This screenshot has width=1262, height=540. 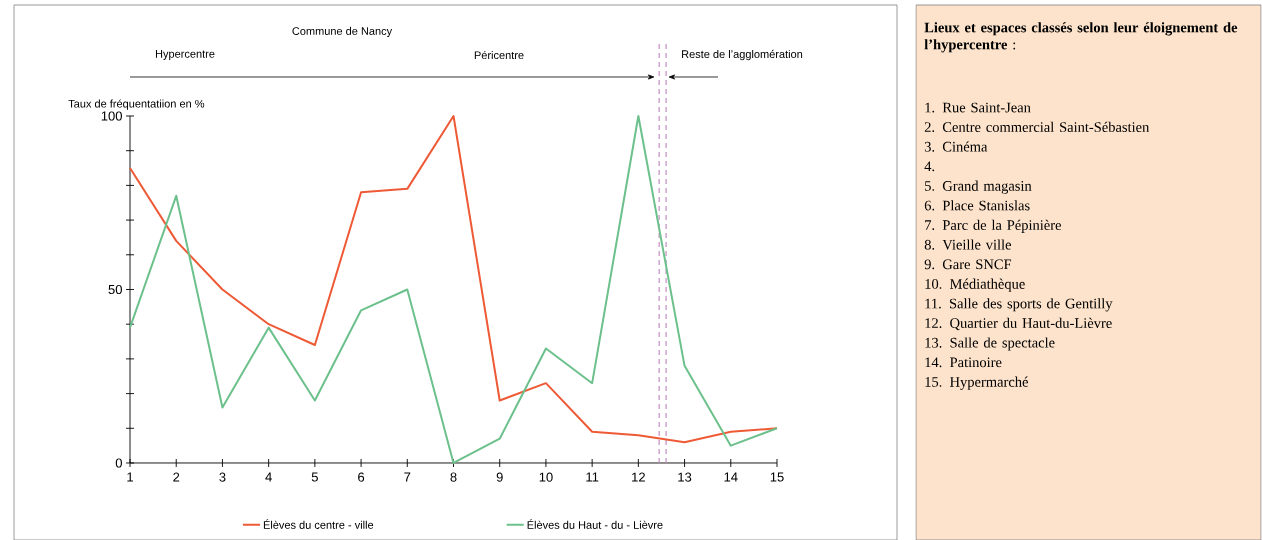 What do you see at coordinates (977, 205) in the screenshot?
I see `text: 6. Place Stanislas` at bounding box center [977, 205].